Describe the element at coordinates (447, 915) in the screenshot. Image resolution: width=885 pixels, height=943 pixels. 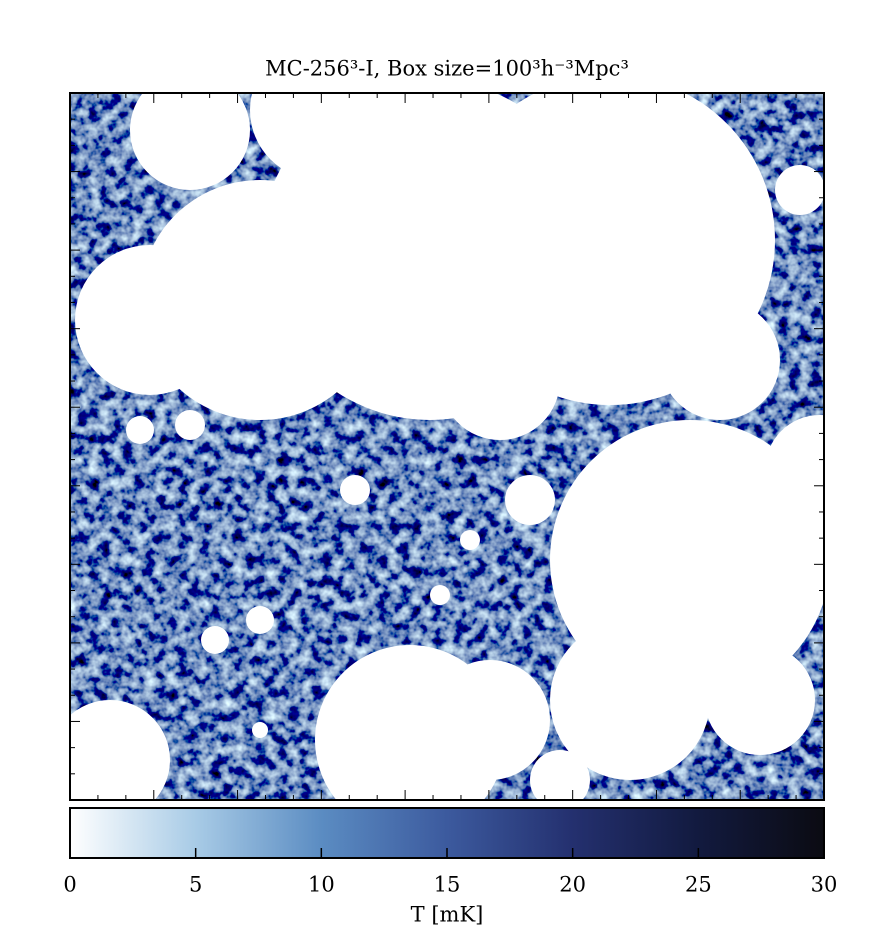
I see `colorbar-label: T [mK]` at that location.